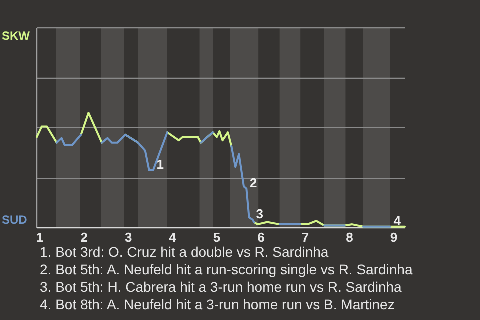  Describe the element at coordinates (128, 237) in the screenshot. I see `x-tick-label: 3` at that location.